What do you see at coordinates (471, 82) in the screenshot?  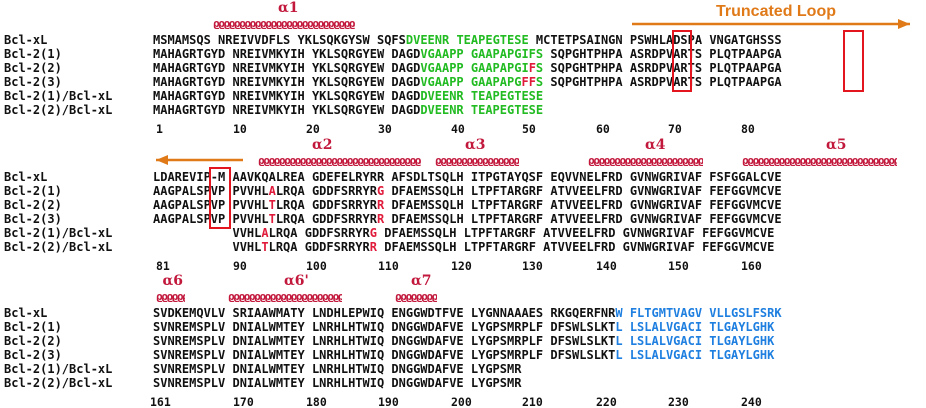 I see `residue-segment: VGAAPP GAAPAPG` at bounding box center [471, 82].